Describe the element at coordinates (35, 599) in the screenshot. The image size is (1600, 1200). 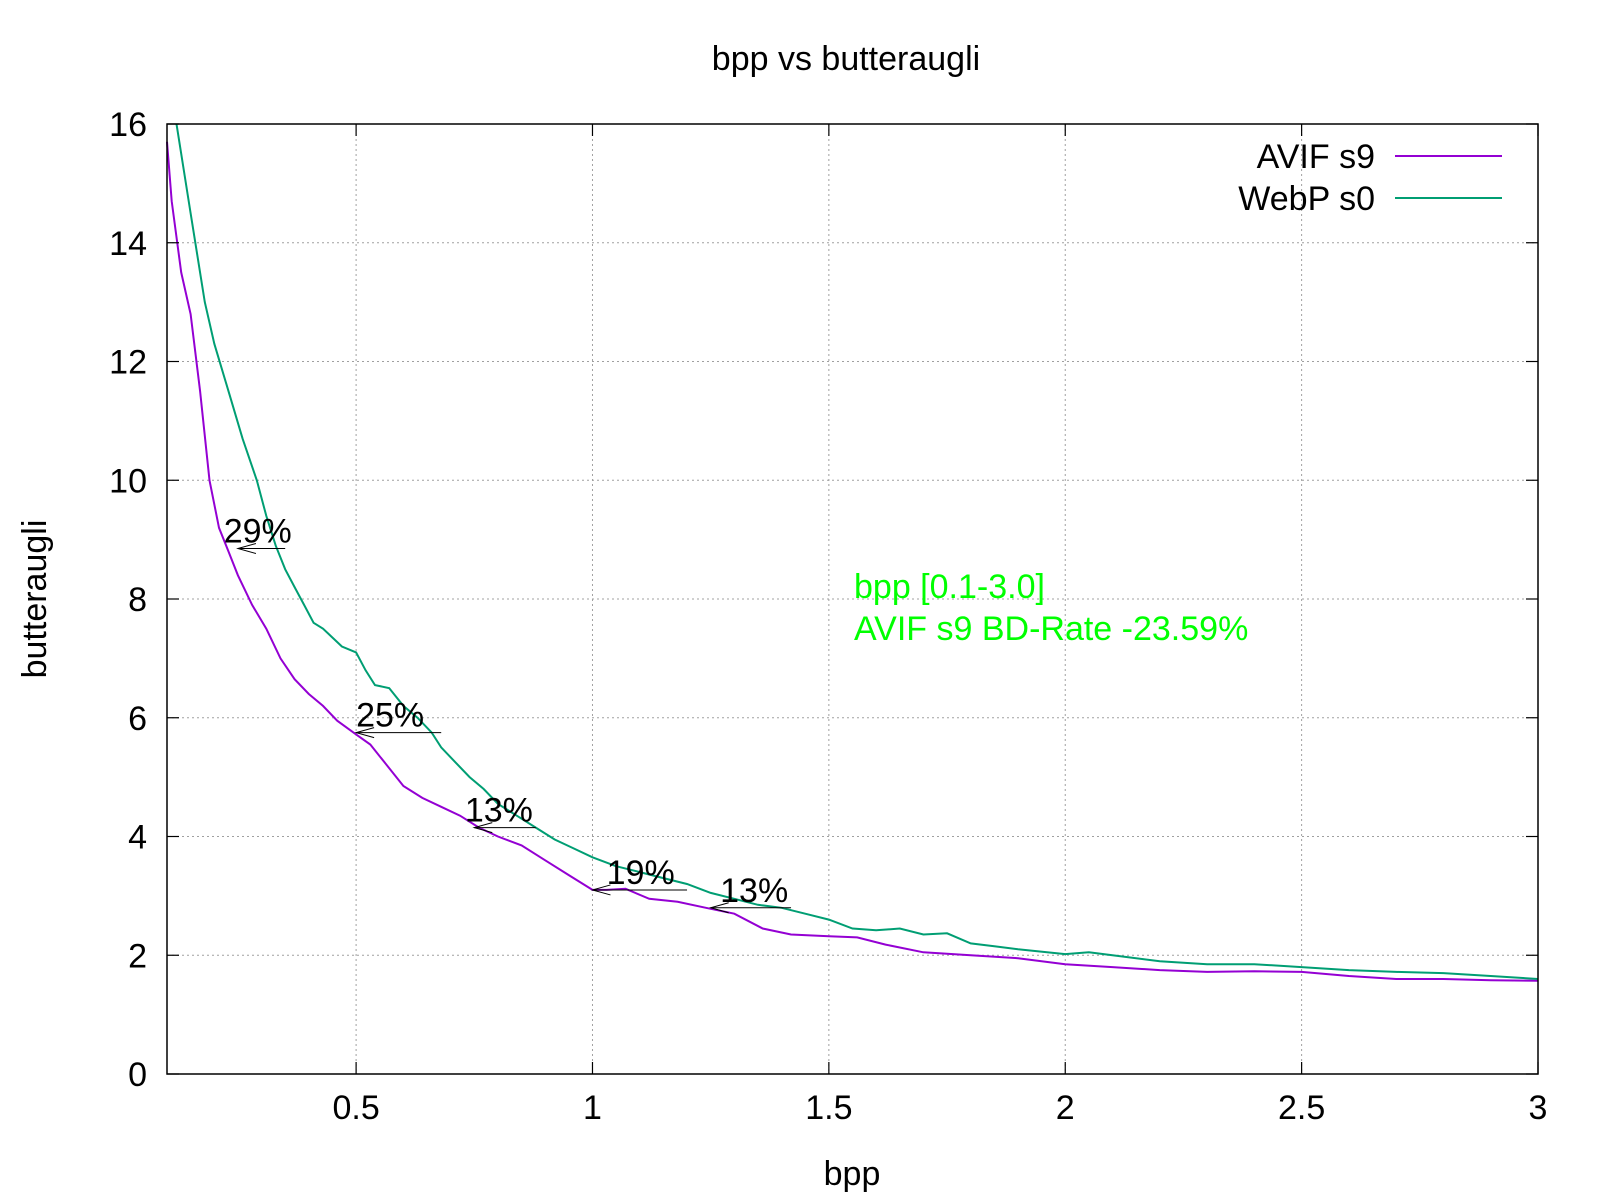
I see `y-axis-label: butteraugli` at that location.